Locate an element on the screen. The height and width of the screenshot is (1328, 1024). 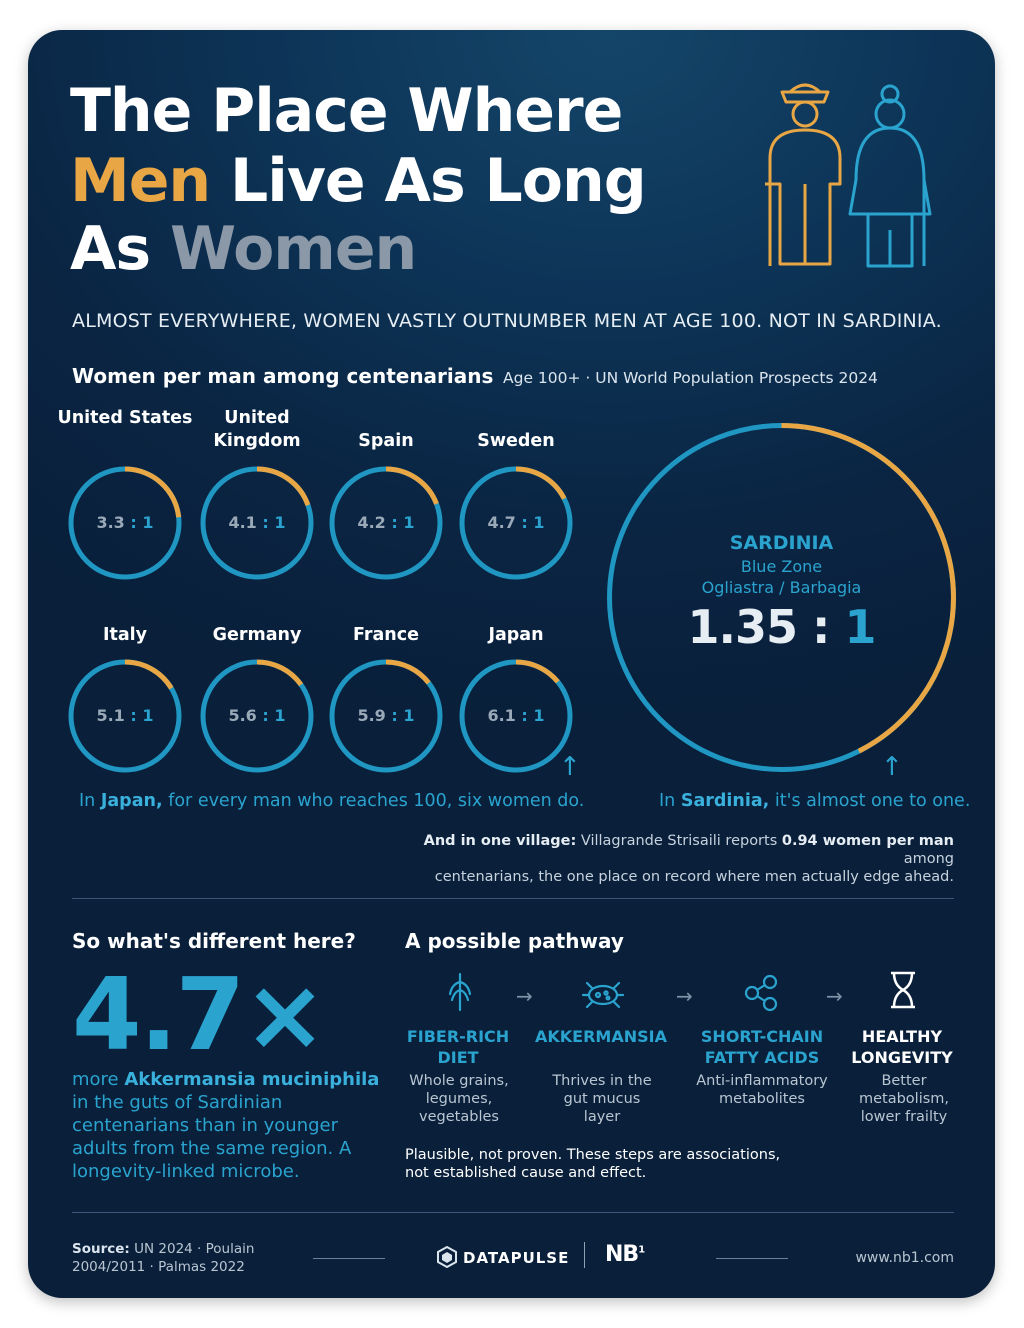
country-label: Germany is located at coordinates (257, 635).